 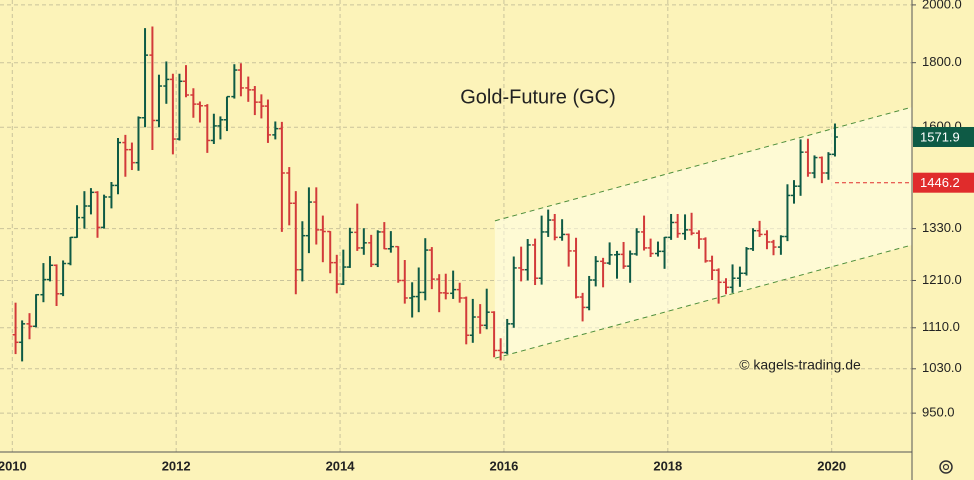 What do you see at coordinates (938, 412) in the screenshot?
I see `y-tick-label: 950.0` at bounding box center [938, 412].